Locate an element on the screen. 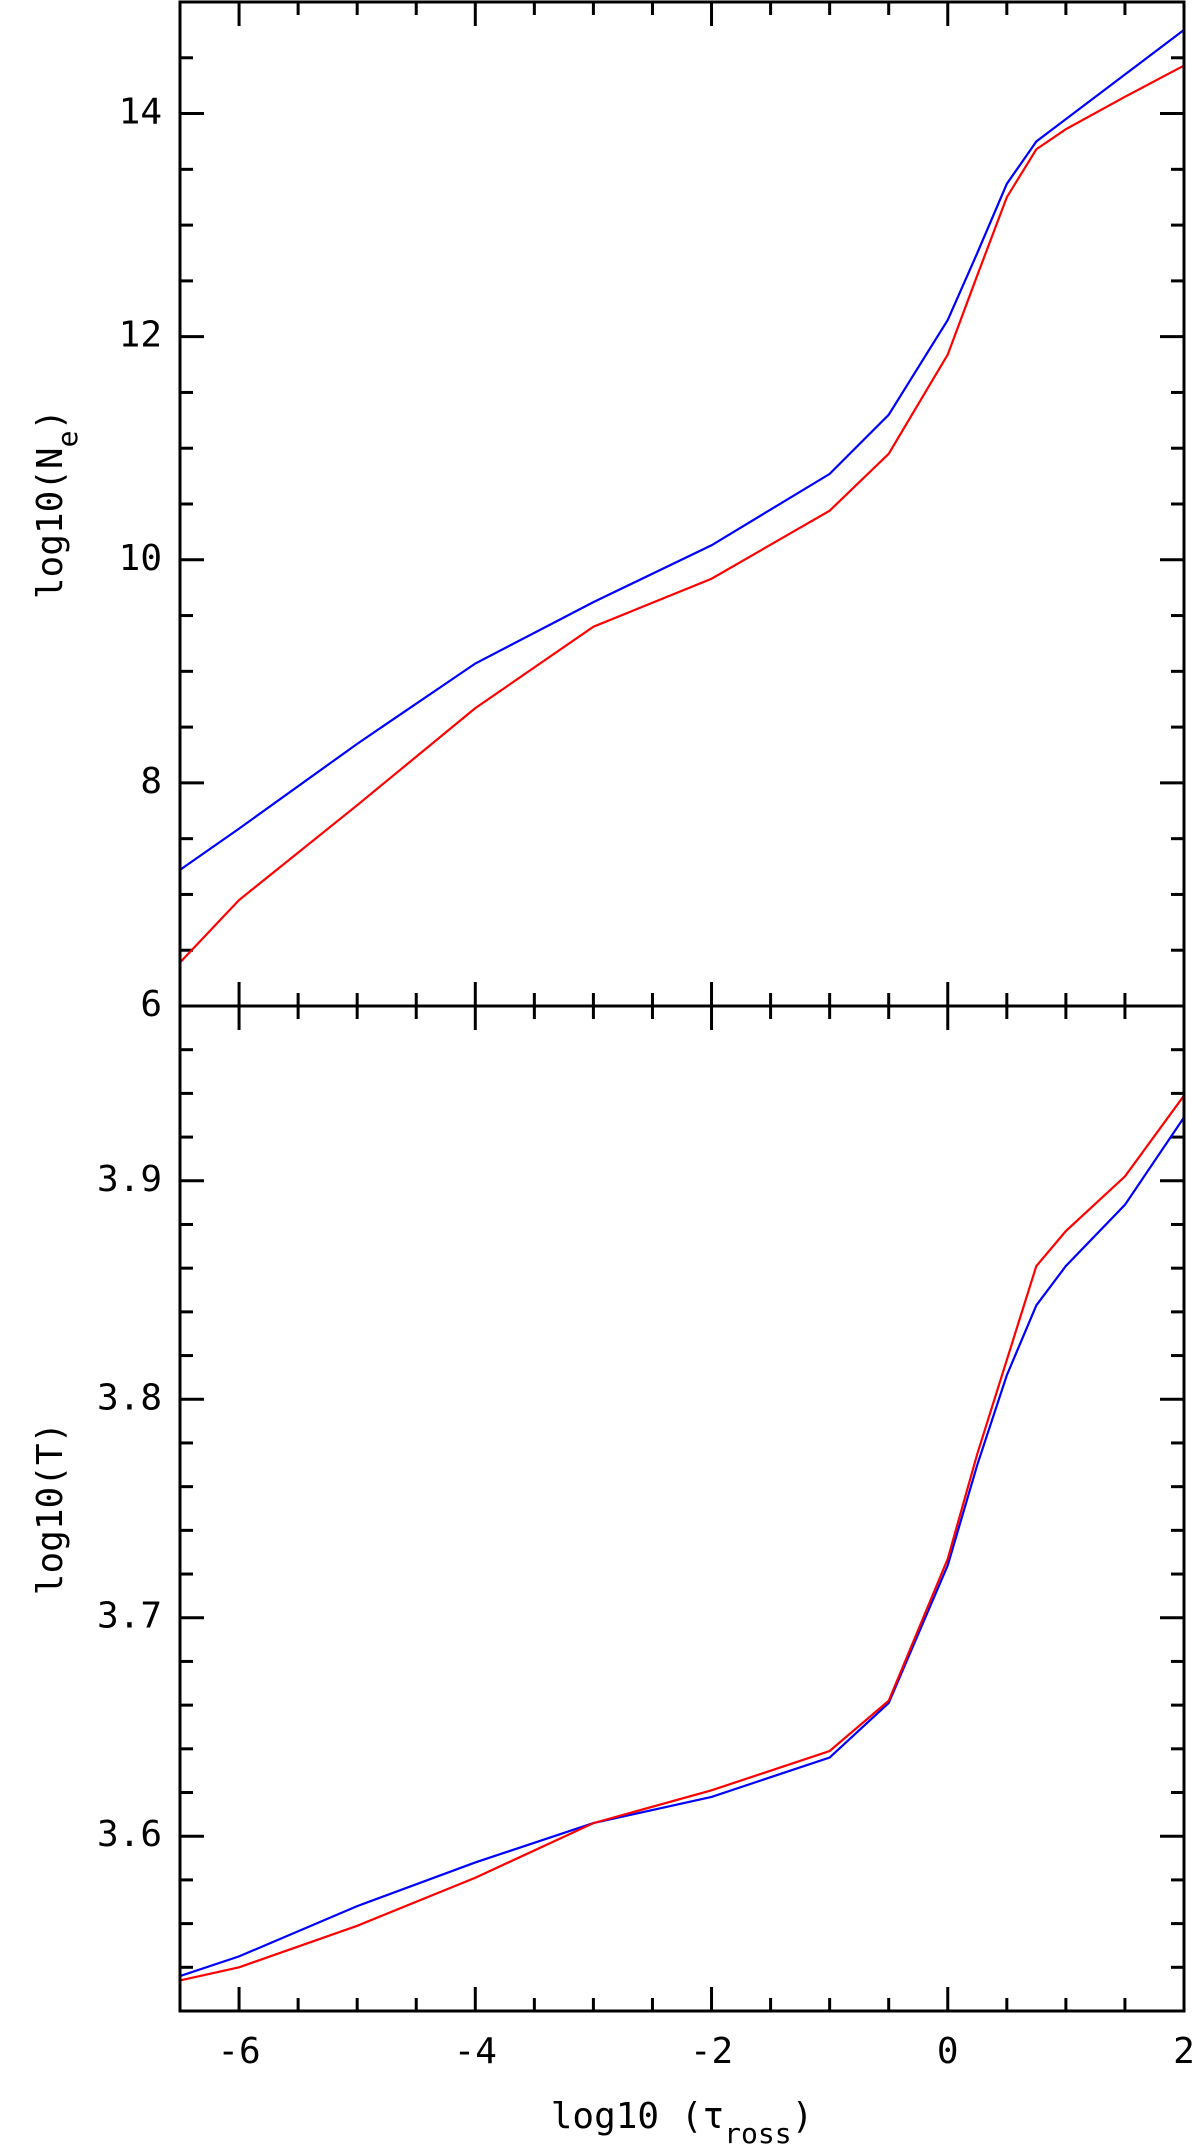 This screenshot has height=2144, width=1200. y-tick-label: 14 is located at coordinates (140, 112).